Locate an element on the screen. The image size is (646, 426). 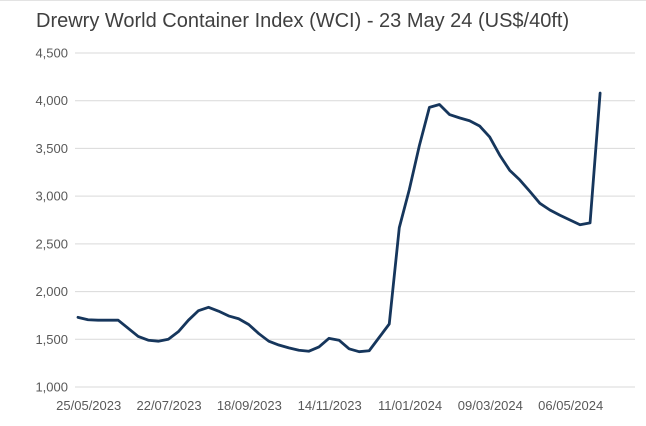
y-axis-labels: 1,000 1,500 2,000 2,500 3,000 3,500 4,000 4,500 is located at coordinates (51, 220).